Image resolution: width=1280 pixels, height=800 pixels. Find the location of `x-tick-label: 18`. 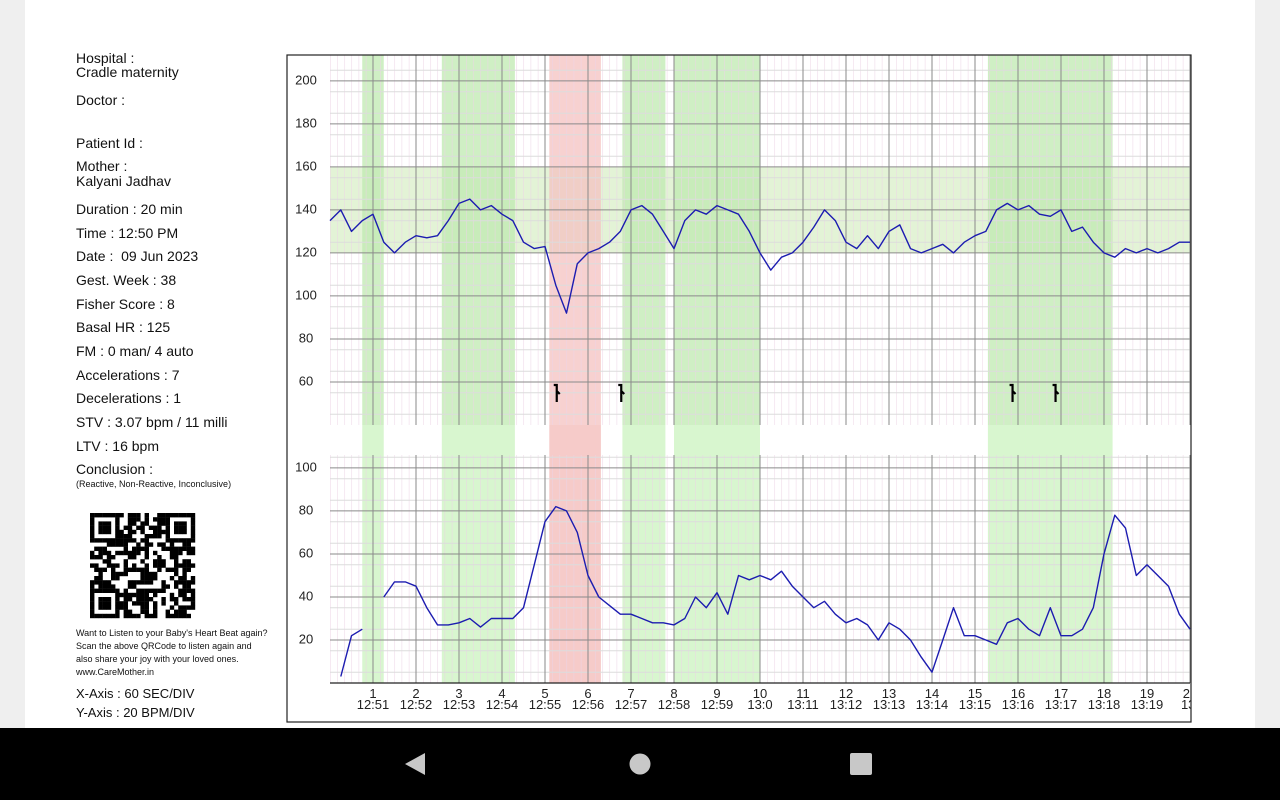

x-tick-label: 18 is located at coordinates (1104, 693).